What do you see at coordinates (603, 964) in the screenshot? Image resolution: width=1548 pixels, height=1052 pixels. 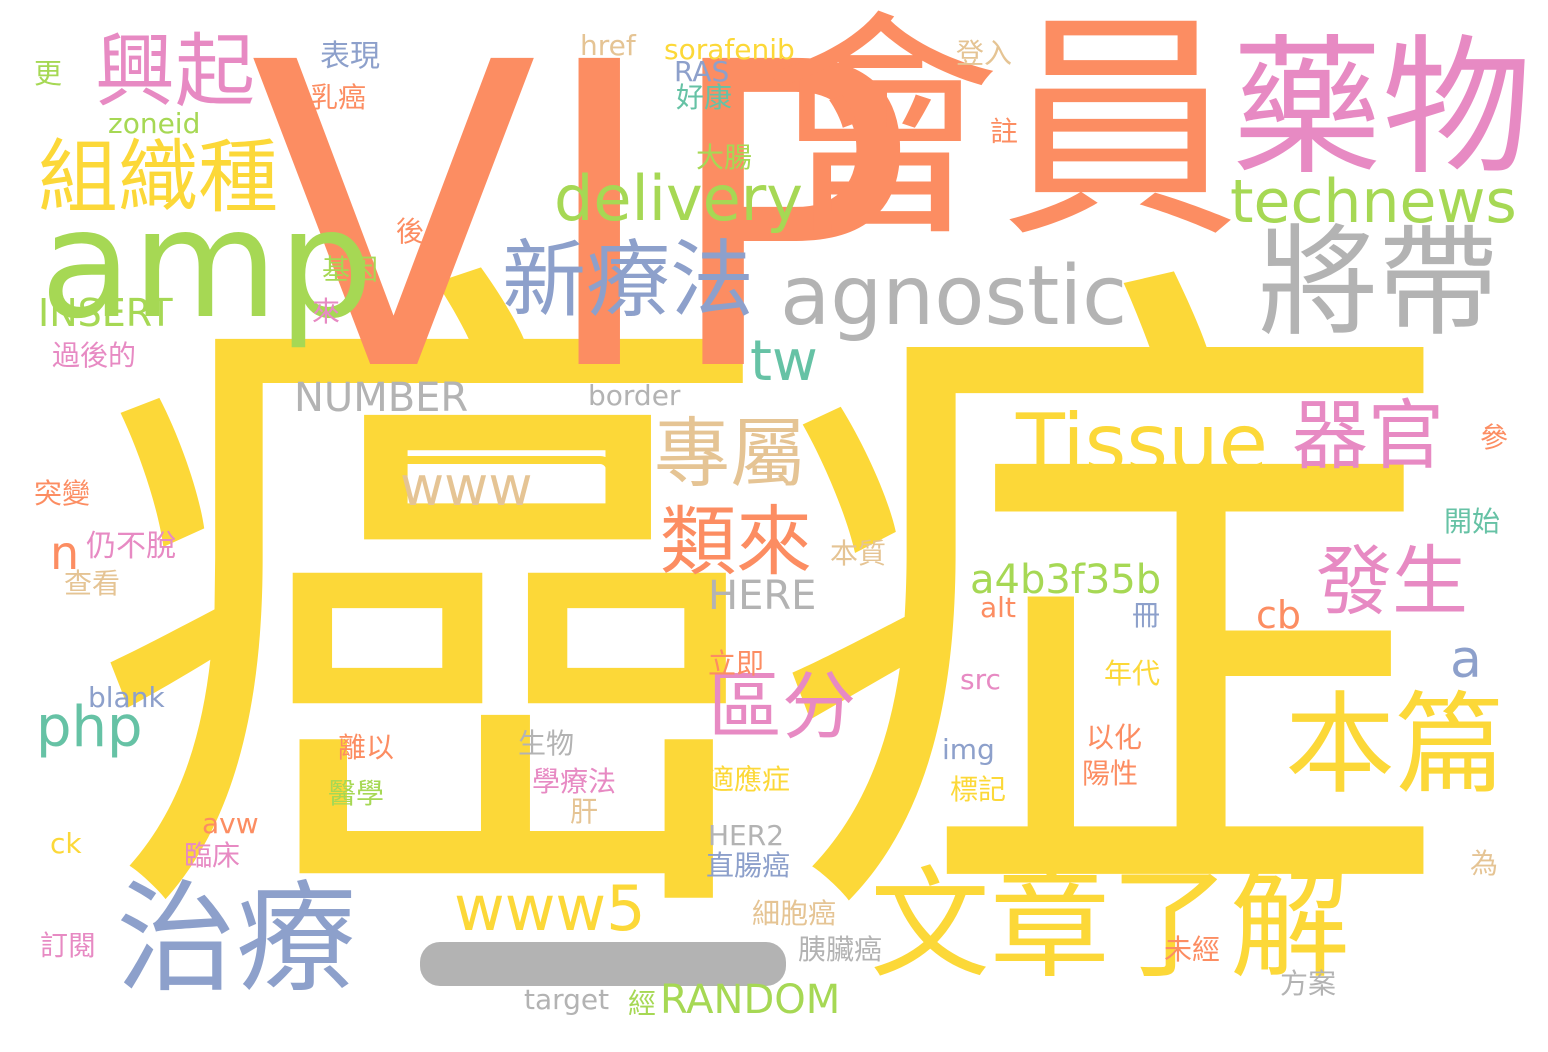 I see `gray-bar-decoration` at bounding box center [603, 964].